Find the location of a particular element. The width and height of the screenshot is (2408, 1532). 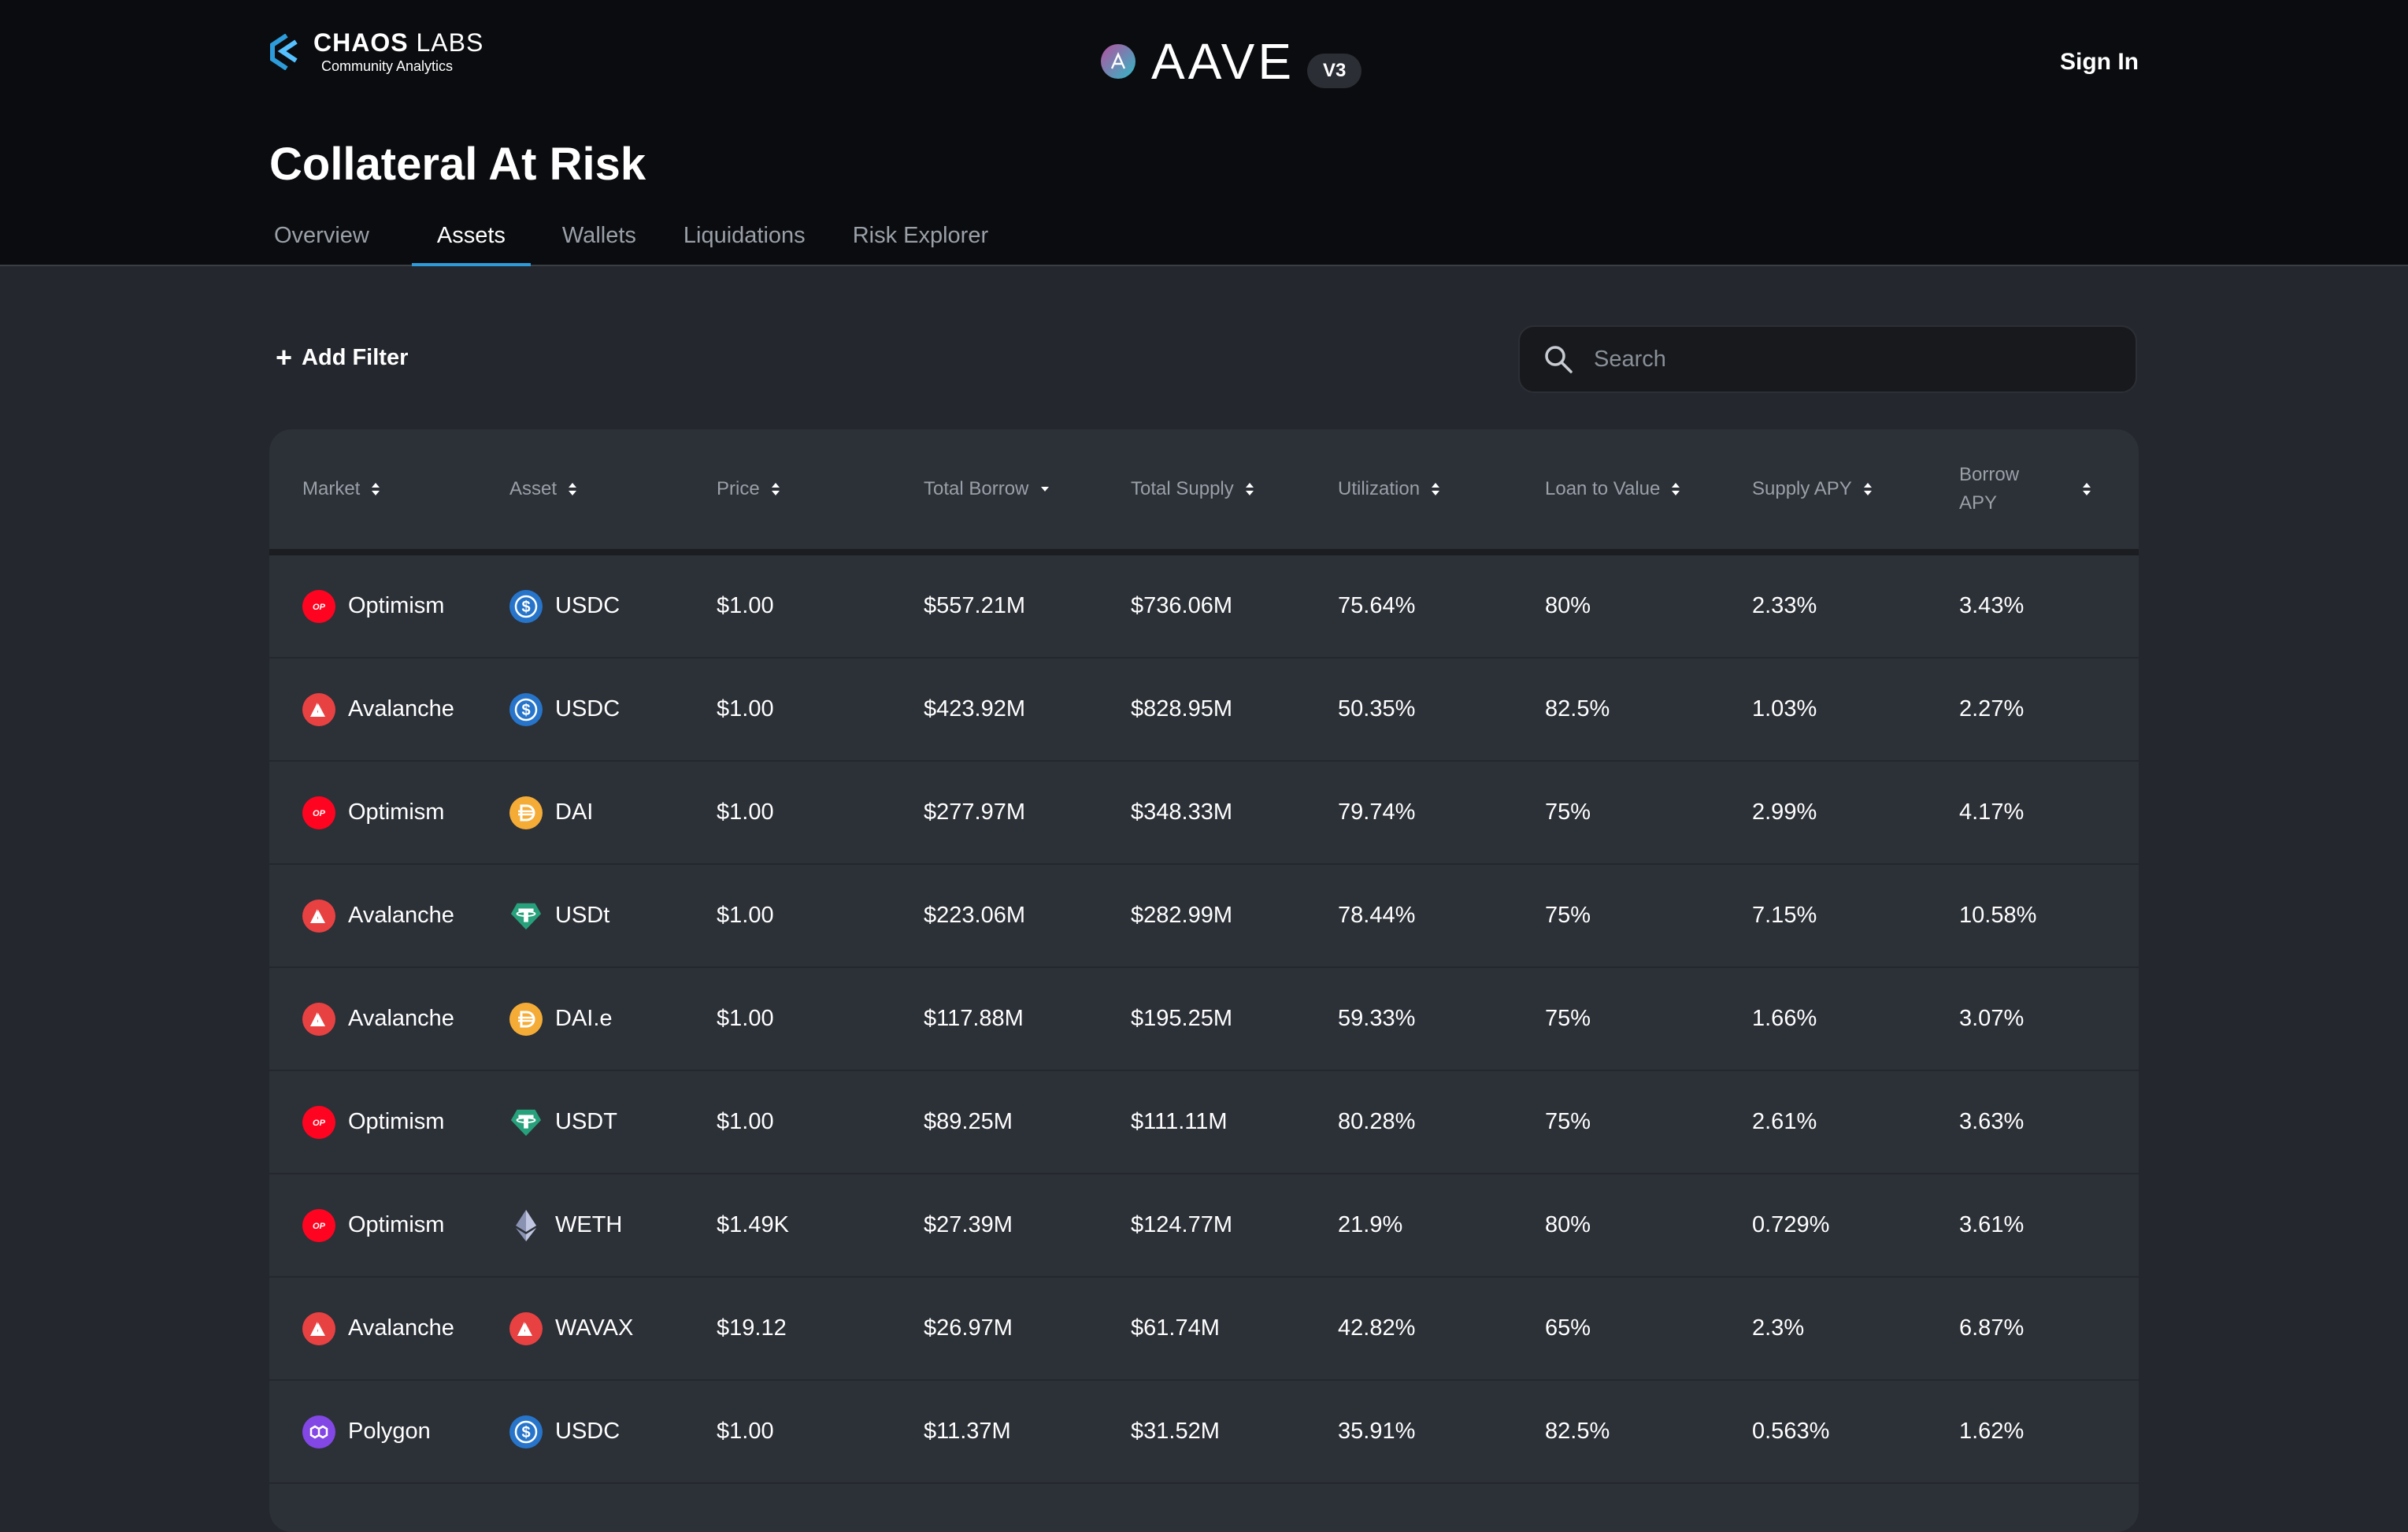

cell-text: 42.82% is located at coordinates (1377, 1328).